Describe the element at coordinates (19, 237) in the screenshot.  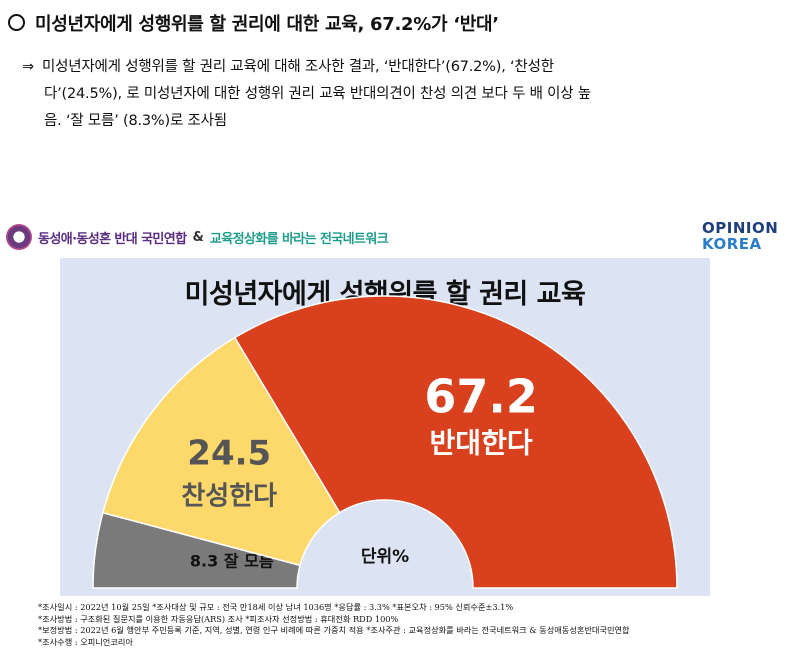
I see `organization-seal-icon` at that location.